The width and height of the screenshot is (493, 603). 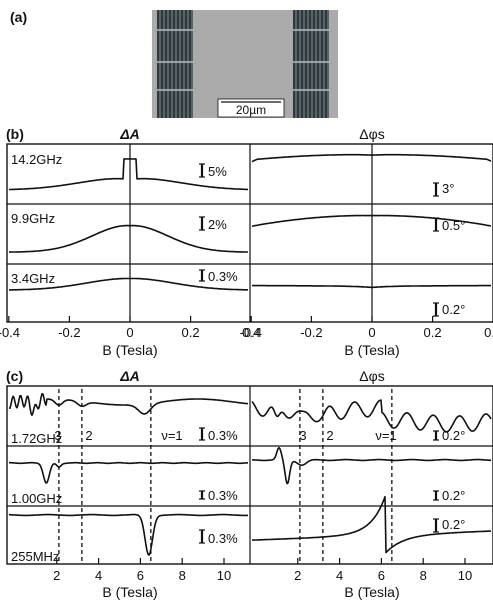 I want to click on freq-label: 3.4GHz, so click(x=33, y=278).